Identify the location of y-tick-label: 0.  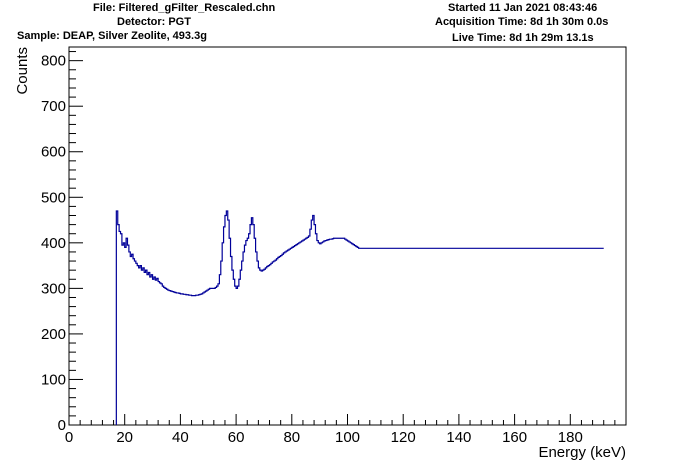
(62, 425).